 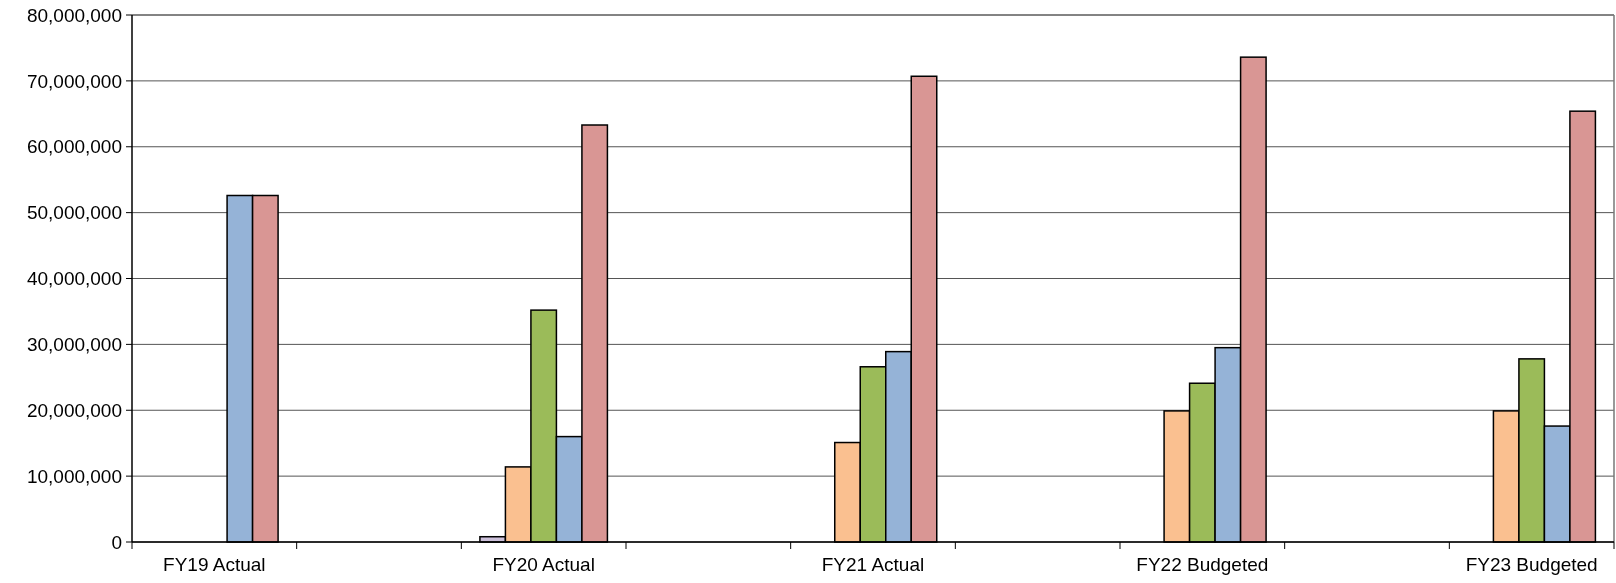 I want to click on y-tick-label: 40,000,000, so click(x=74, y=279).